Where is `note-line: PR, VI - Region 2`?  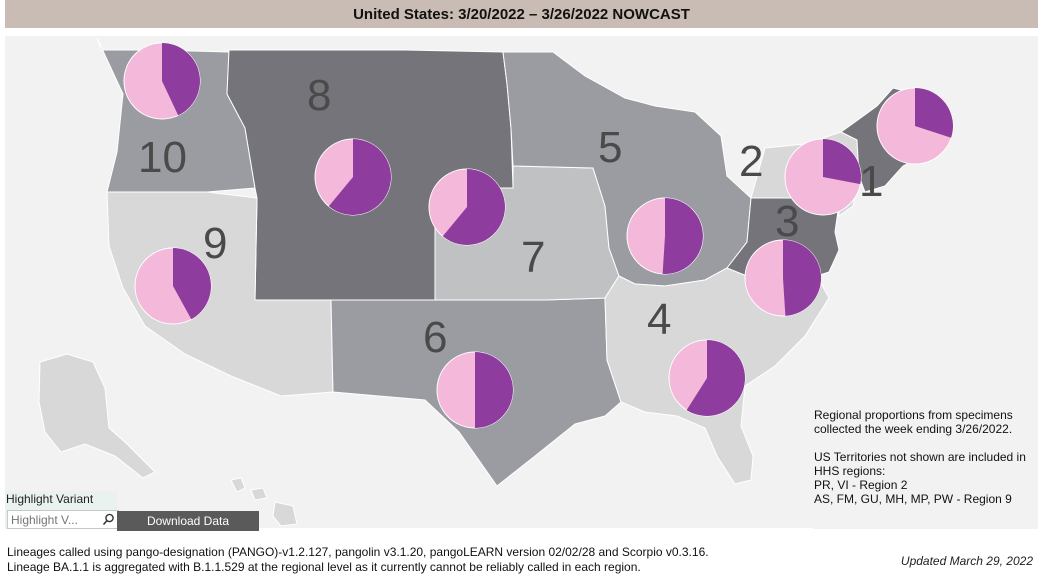
note-line: PR, VI - Region 2 is located at coordinates (861, 485).